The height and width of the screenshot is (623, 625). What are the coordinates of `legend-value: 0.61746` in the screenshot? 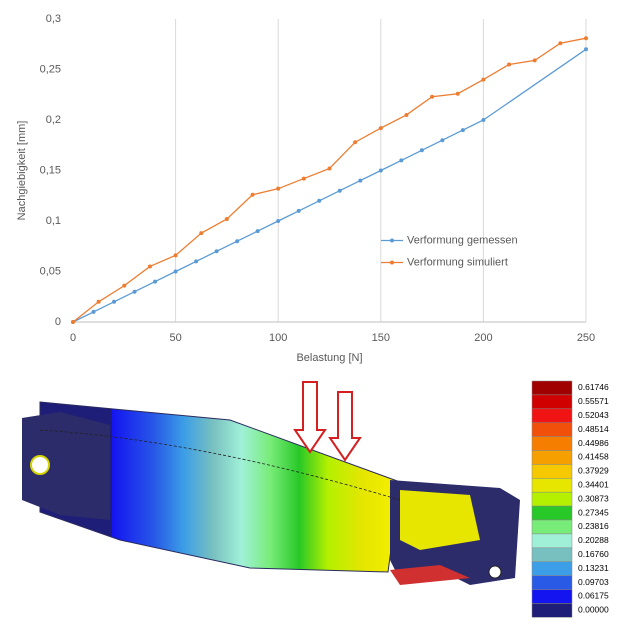 It's located at (593, 387).